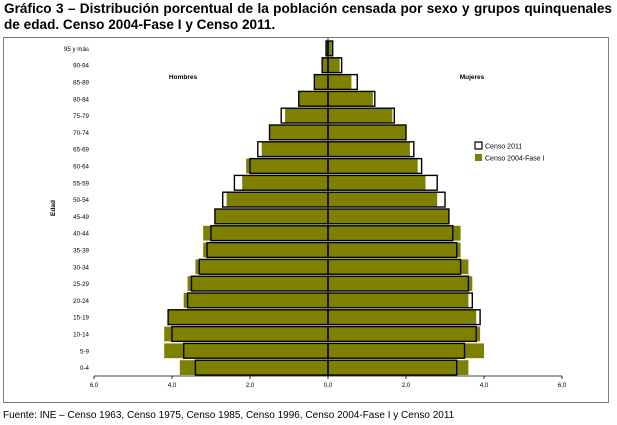  What do you see at coordinates (53, 208) in the screenshot?
I see `y-axis-label: Edad` at bounding box center [53, 208].